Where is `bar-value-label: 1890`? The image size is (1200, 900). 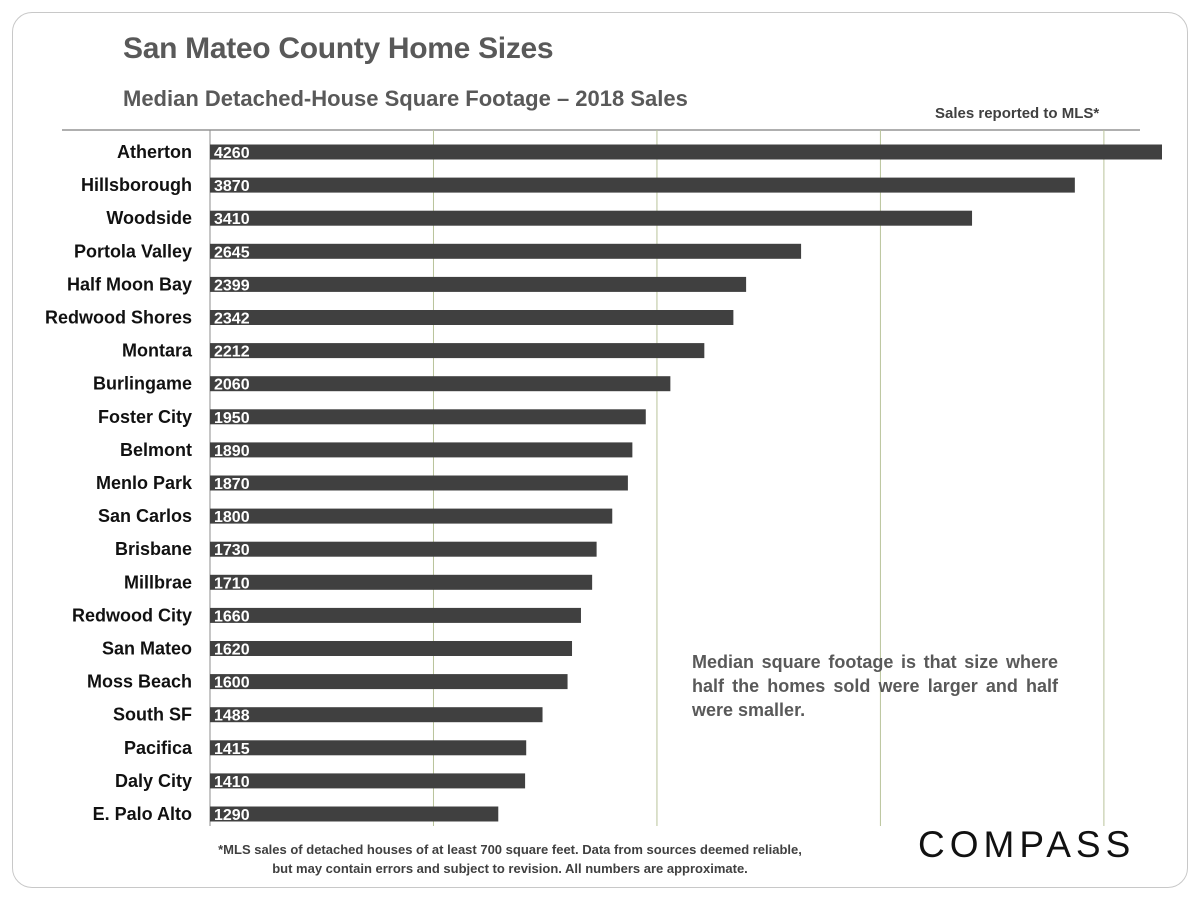
bar-value-label: 1890 is located at coordinates (232, 451).